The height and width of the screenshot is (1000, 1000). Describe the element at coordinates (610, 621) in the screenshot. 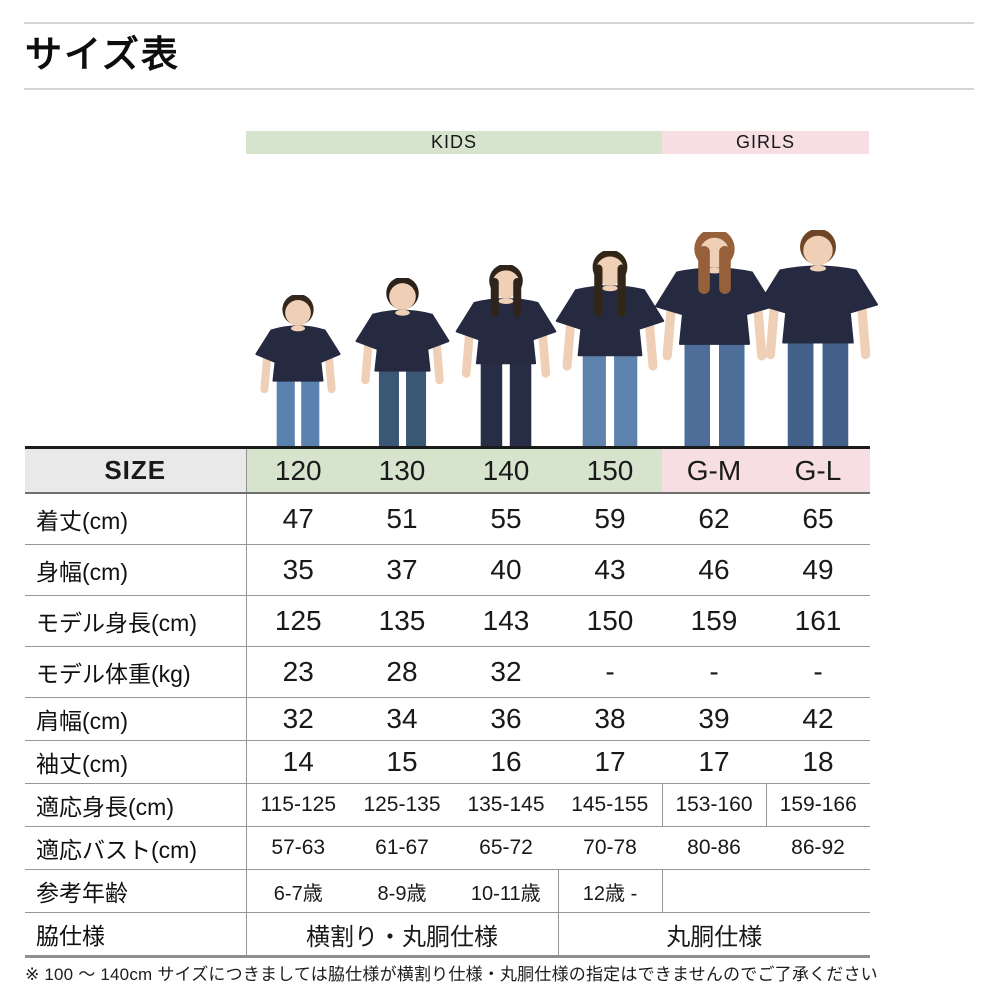

I see `value-cell: 150` at that location.